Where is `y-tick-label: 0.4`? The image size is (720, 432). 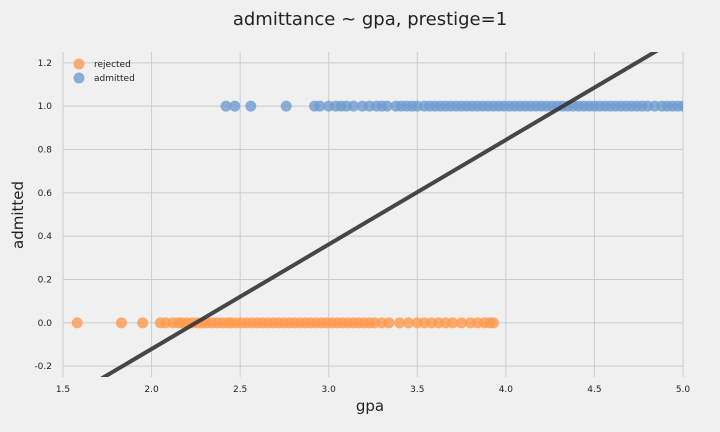
y-tick-label: 0.4 is located at coordinates (45, 237).